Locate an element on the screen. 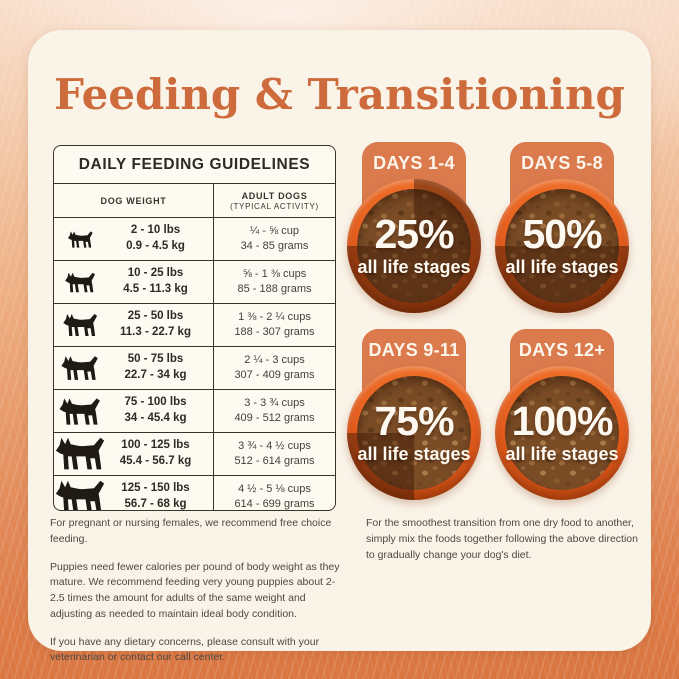  amount-grams: 512 - 614 grams is located at coordinates (274, 461).